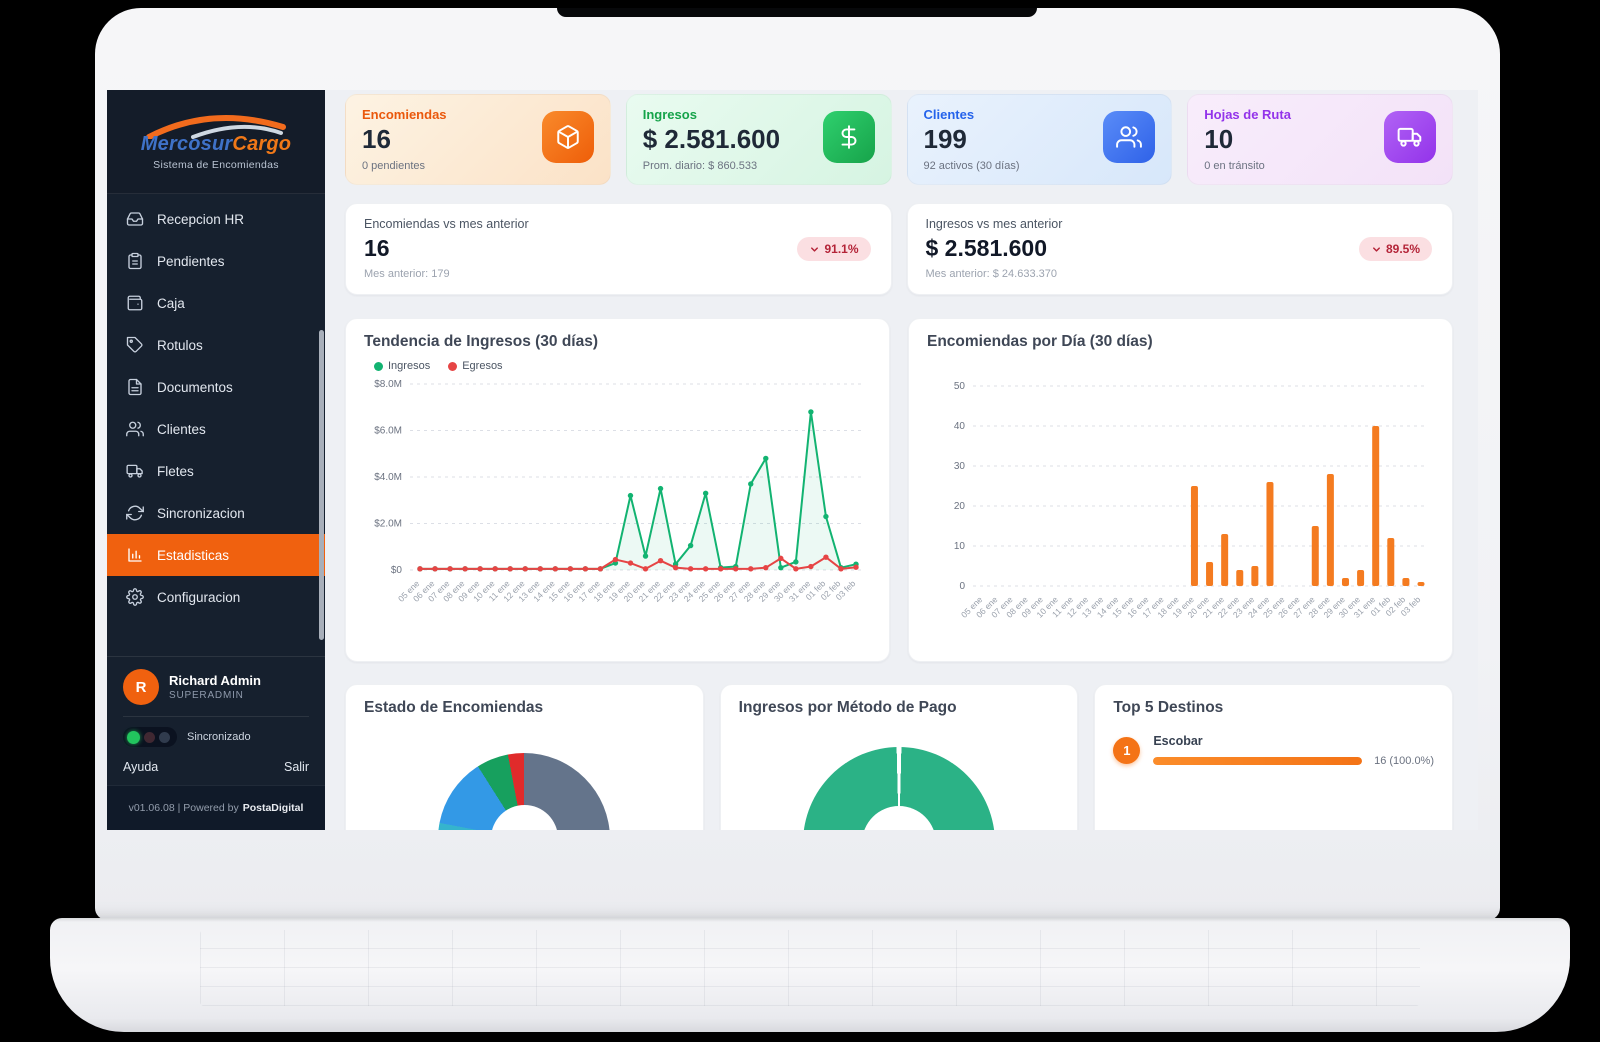 The width and height of the screenshot is (1600, 1042). Describe the element at coordinates (199, 597) in the screenshot. I see `sidebar-item-label: Configuracion` at that location.